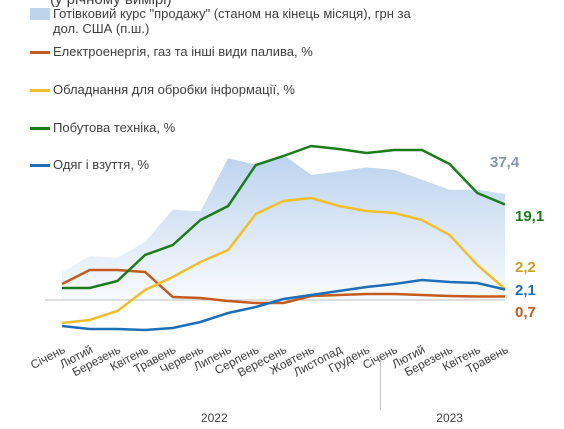 This screenshot has width=564, height=429. I want to click on legend-label: Одяг і взуття, %, so click(101, 164).